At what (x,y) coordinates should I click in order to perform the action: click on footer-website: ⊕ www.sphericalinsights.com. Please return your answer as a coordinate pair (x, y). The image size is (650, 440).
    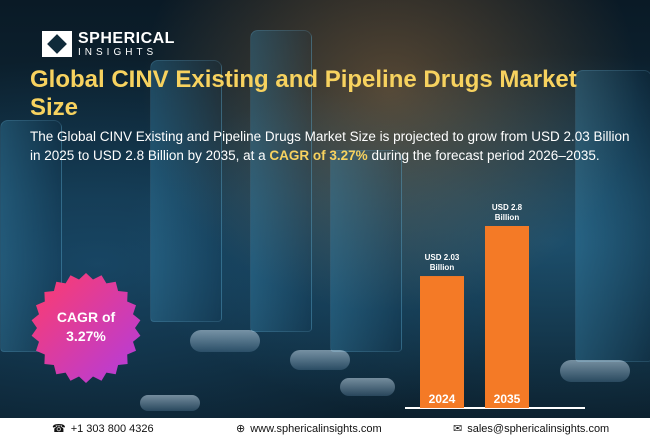
    Looking at the image, I should click on (309, 429).